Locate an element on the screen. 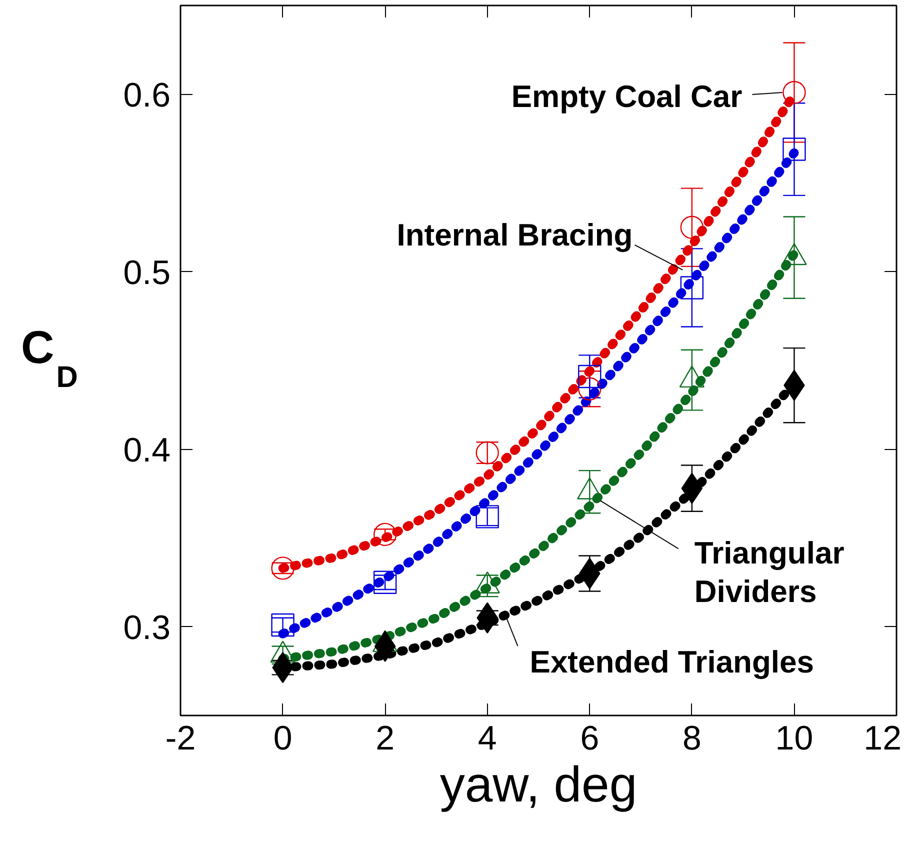 The image size is (923, 845). x-tick-label: 0 is located at coordinates (282, 739).